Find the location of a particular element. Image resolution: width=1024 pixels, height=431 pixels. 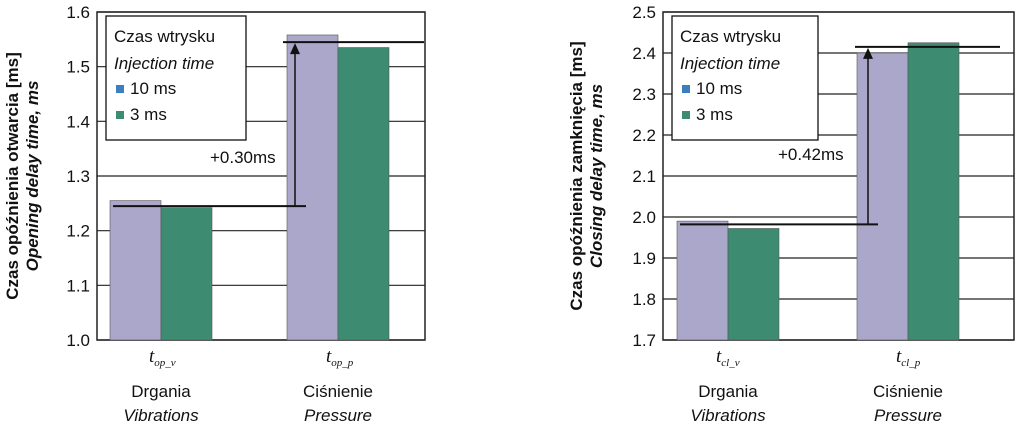

y-tick-label: 1.5 is located at coordinates (78, 67).